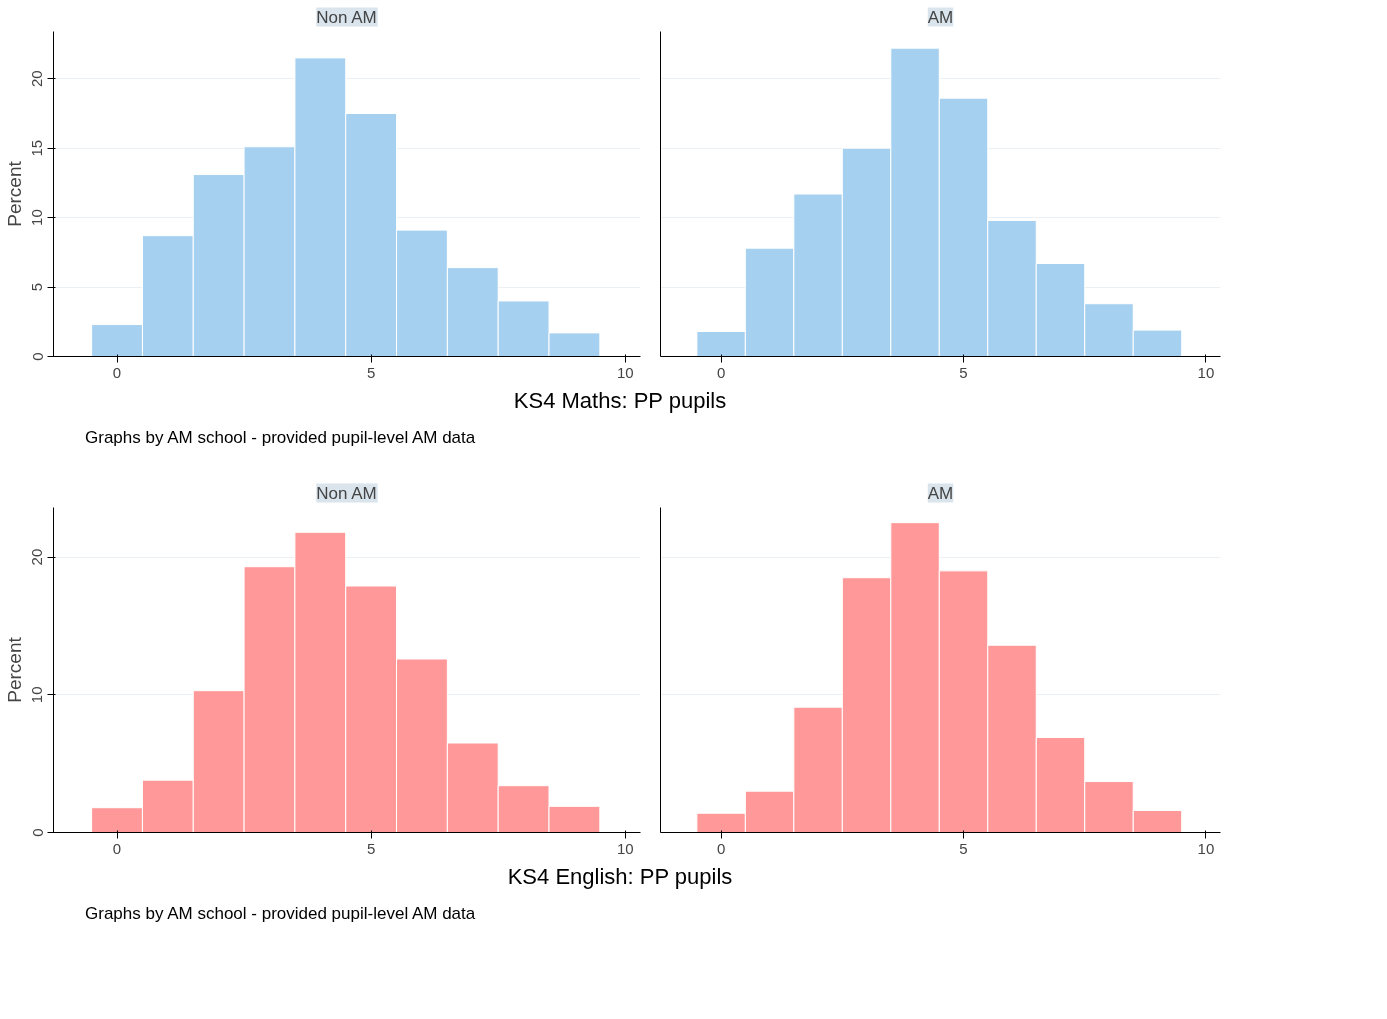 This screenshot has height=1019, width=1387. I want to click on y-tick-label: 15, so click(37, 148).